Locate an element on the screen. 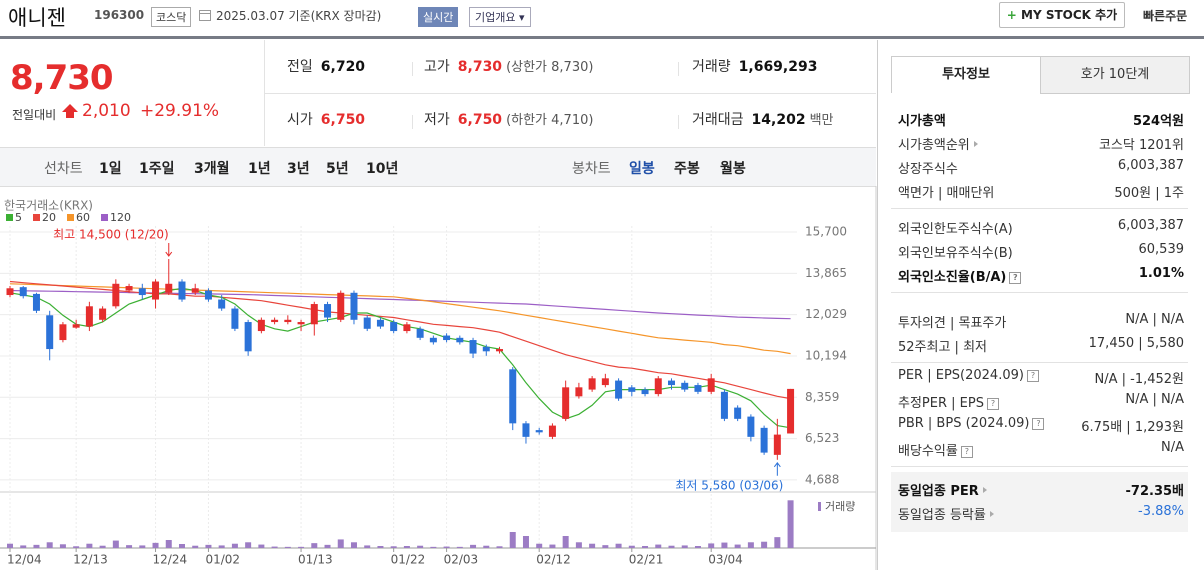 The width and height of the screenshot is (1204, 570). mystock-button: + MY STOCK 추가 is located at coordinates (1062, 15).